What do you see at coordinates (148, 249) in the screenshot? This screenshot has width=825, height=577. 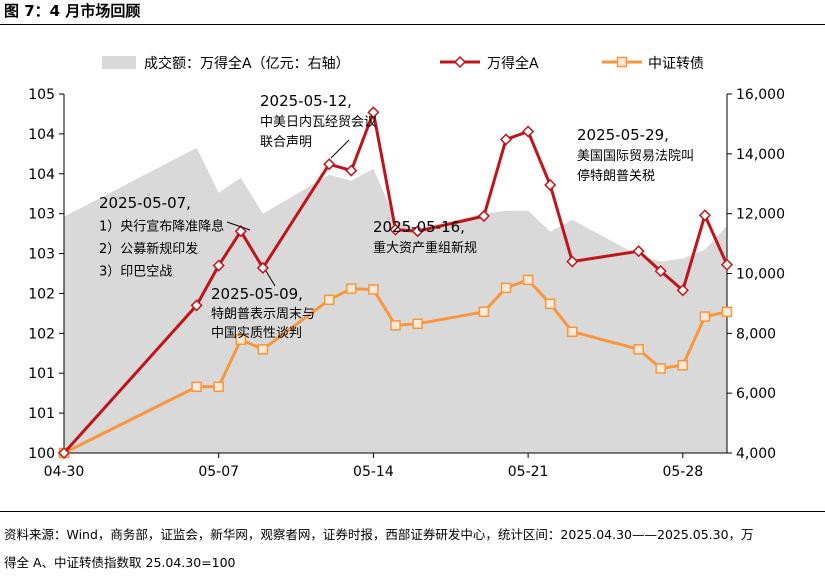 I see `annotation-line: 2）公募新规印发` at bounding box center [148, 249].